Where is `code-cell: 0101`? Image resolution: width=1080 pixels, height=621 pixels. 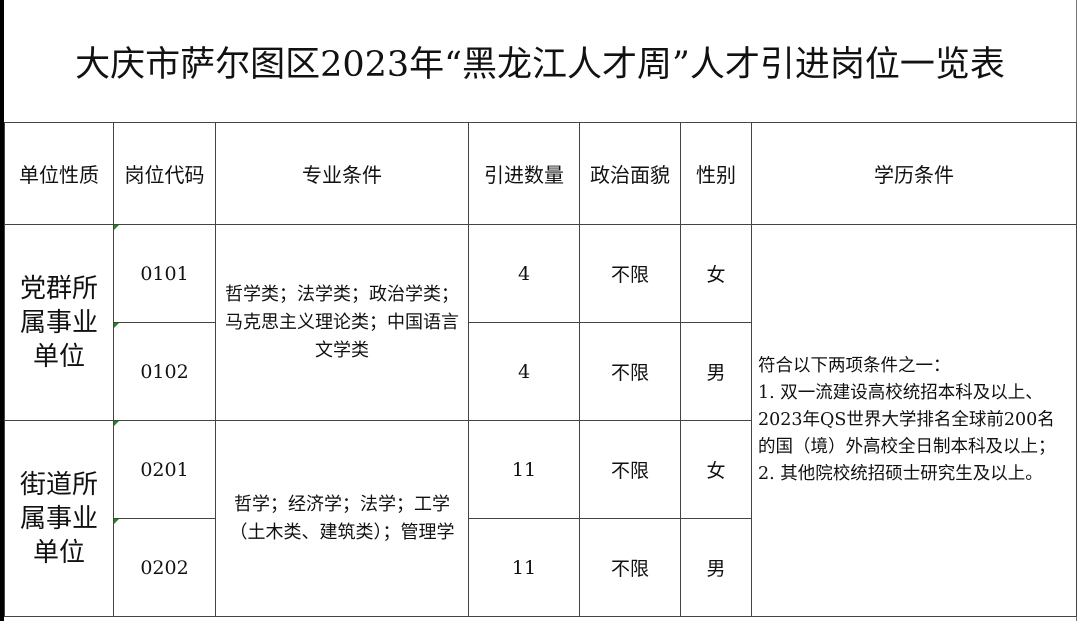 code-cell: 0101 is located at coordinates (164, 273).